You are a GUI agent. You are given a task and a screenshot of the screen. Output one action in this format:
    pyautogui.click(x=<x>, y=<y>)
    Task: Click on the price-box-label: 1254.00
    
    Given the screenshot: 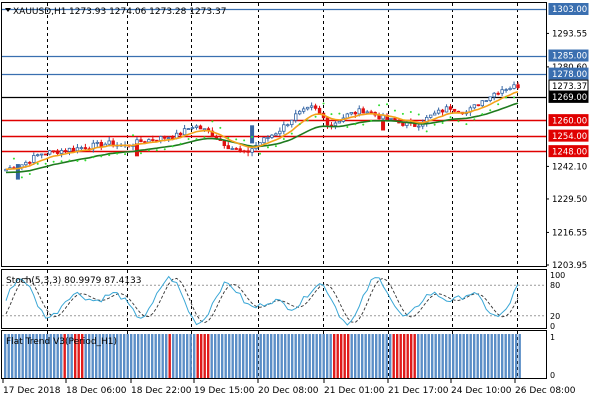 What is the action you would take?
    pyautogui.click(x=569, y=137)
    